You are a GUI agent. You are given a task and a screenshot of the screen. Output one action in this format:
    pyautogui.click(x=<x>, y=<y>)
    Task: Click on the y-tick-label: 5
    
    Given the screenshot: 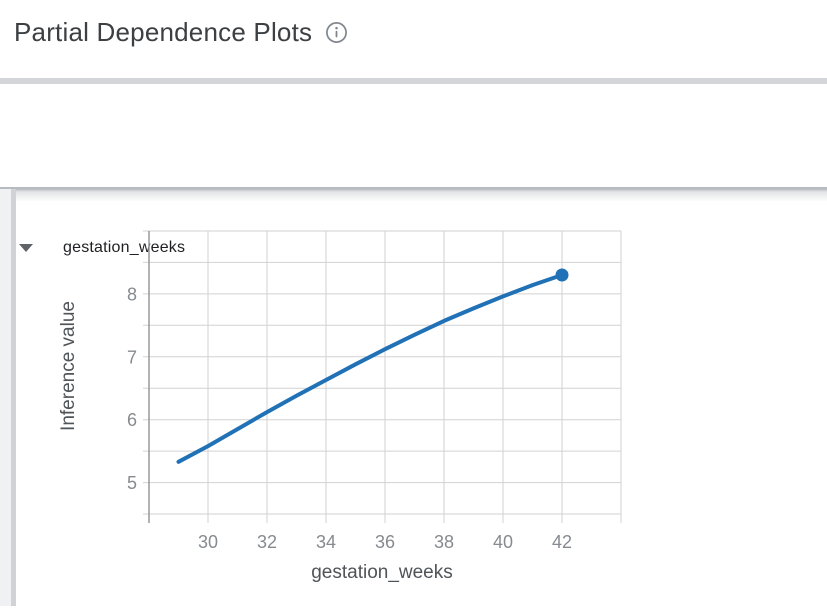 What is the action you would take?
    pyautogui.click(x=132, y=483)
    